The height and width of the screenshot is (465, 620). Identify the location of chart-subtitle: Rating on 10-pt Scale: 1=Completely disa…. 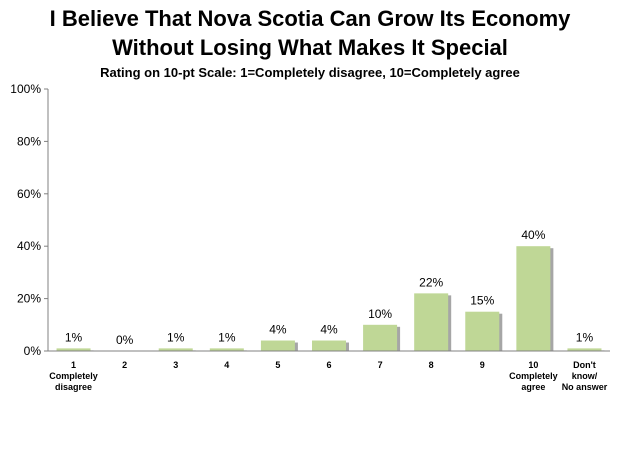
(310, 72).